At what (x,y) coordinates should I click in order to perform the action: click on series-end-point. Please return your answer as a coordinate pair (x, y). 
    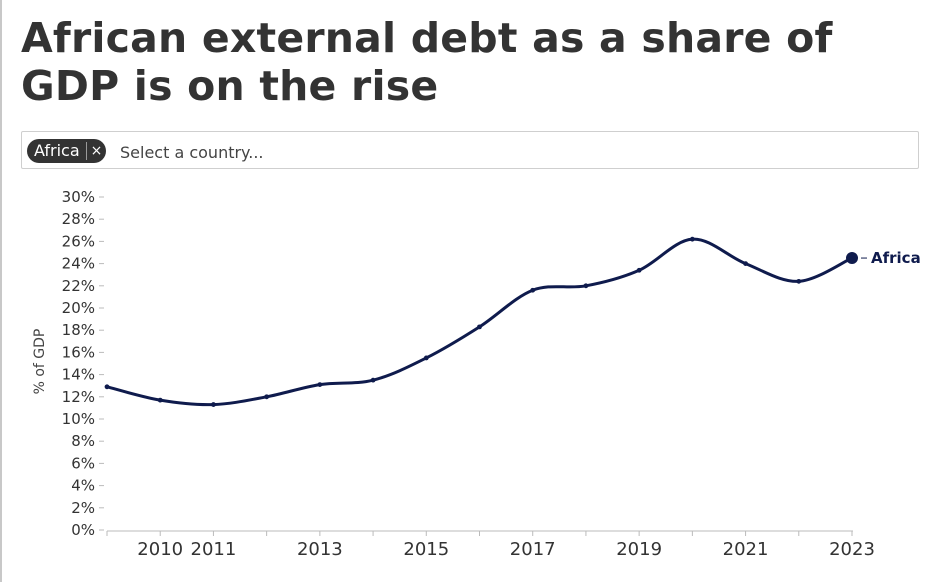
    Looking at the image, I should click on (852, 258).